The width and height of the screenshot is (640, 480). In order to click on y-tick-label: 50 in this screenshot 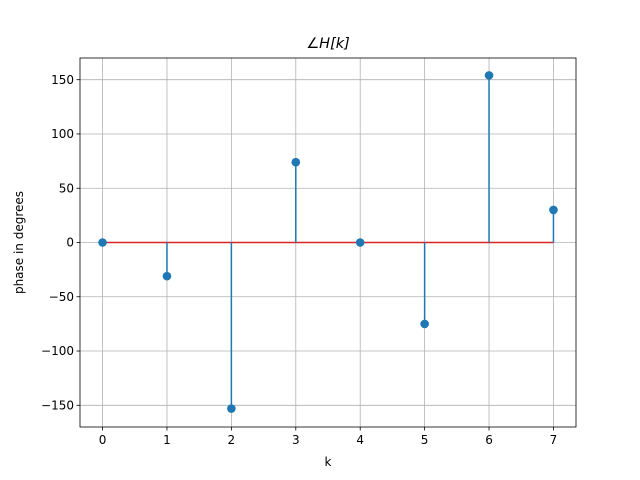, I will do `click(66, 188)`.